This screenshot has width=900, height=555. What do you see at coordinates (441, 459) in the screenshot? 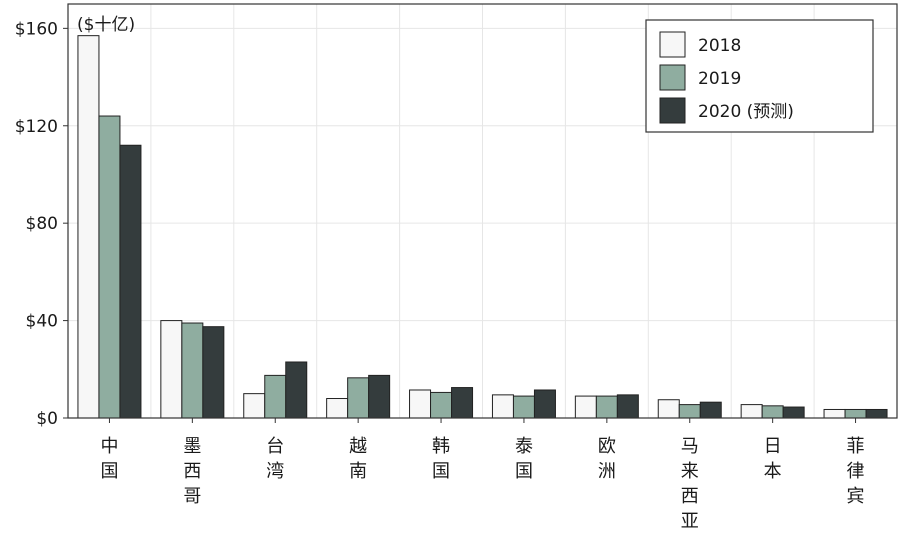
I see `category-label: 韩国` at bounding box center [441, 459].